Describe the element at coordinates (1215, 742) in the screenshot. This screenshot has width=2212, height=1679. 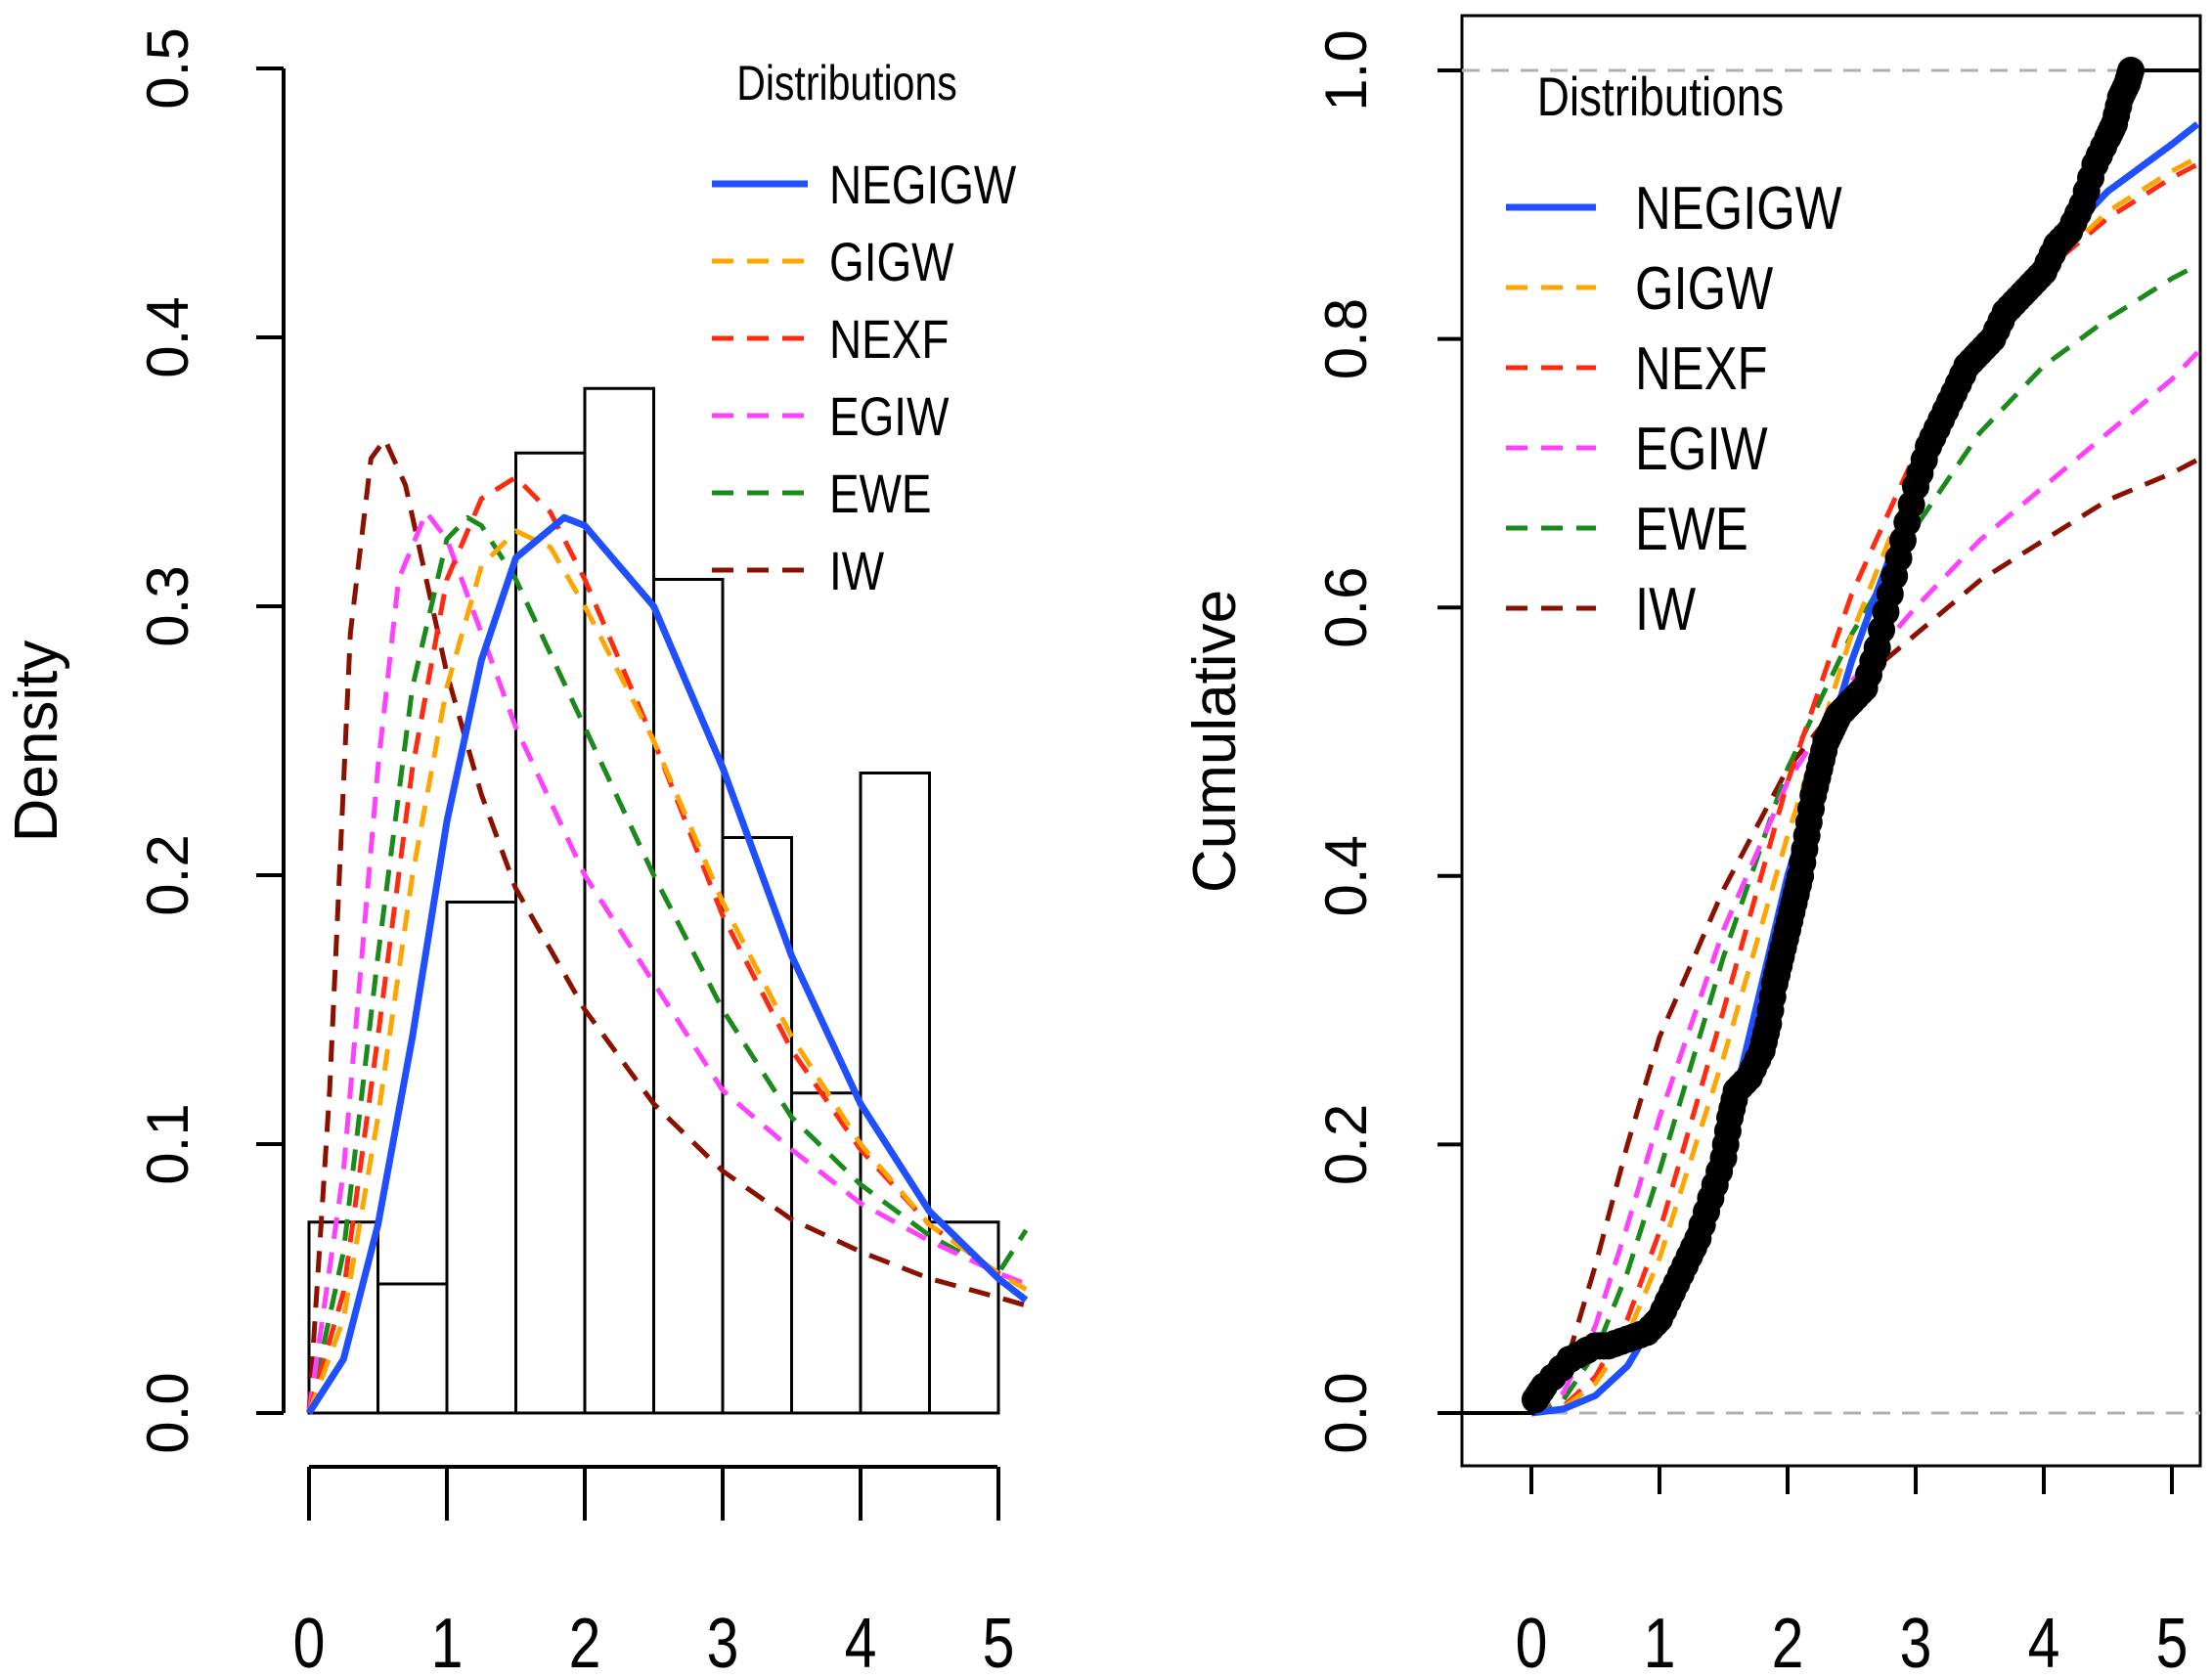
I see `y-axis-label: Cumulative` at that location.